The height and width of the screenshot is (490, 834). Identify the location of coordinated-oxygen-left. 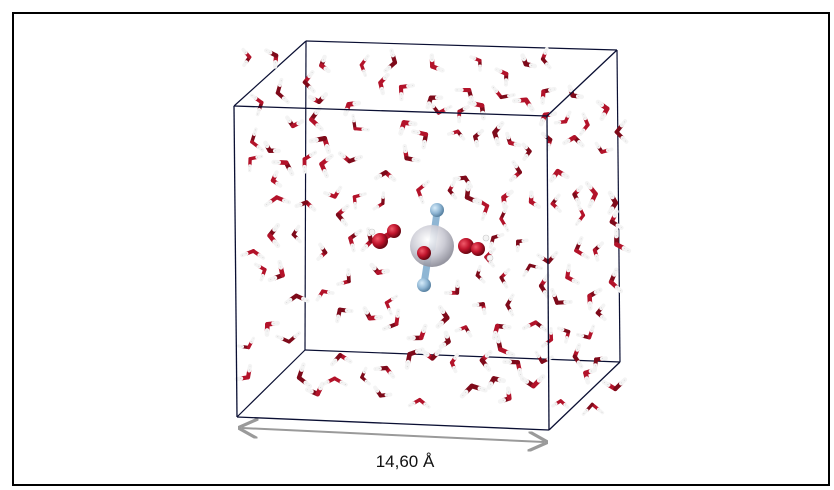
(380, 241).